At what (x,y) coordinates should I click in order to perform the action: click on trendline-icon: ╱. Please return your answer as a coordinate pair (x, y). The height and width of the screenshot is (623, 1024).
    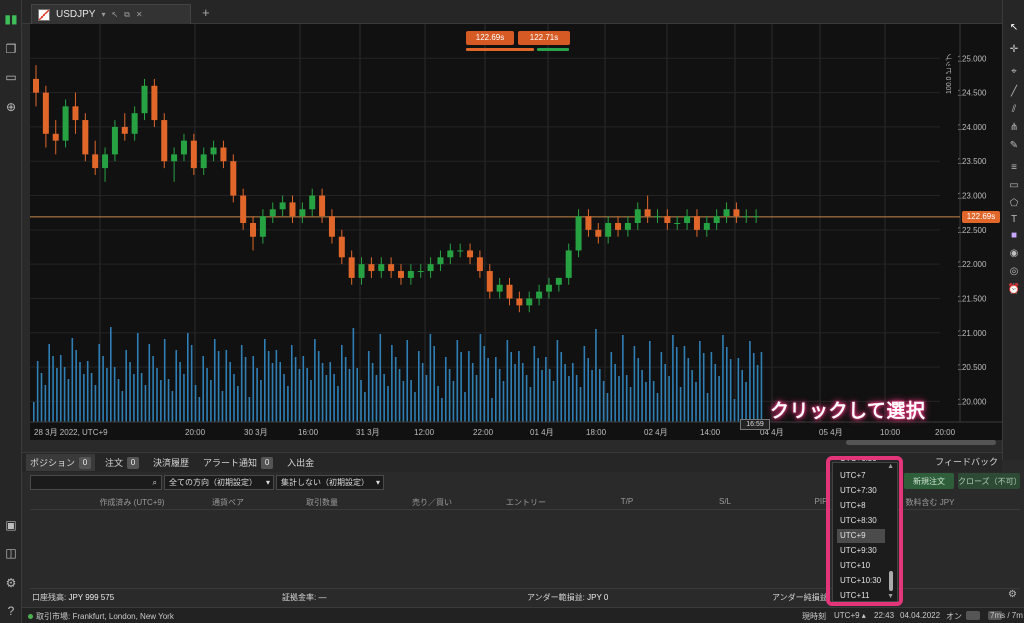
    Looking at the image, I should click on (1014, 91).